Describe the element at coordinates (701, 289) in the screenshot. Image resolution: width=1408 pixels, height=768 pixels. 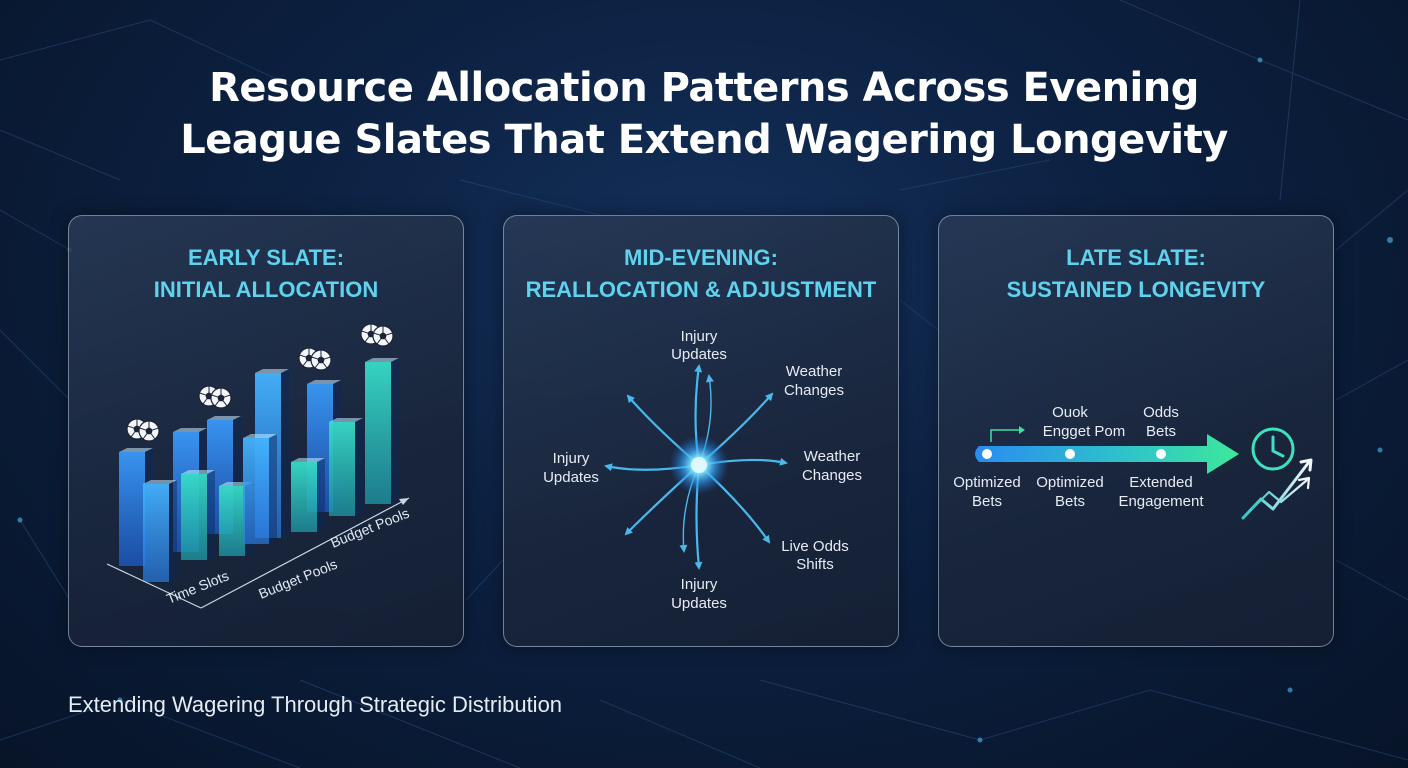
I see `mid-evening-heading-line-2: REALLOCATION & ADJUSTMENT` at that location.